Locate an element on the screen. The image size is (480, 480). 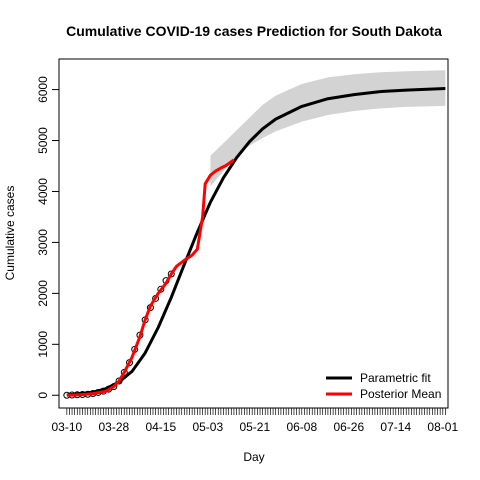
y-tick-label: 0 is located at coordinates (43, 395).